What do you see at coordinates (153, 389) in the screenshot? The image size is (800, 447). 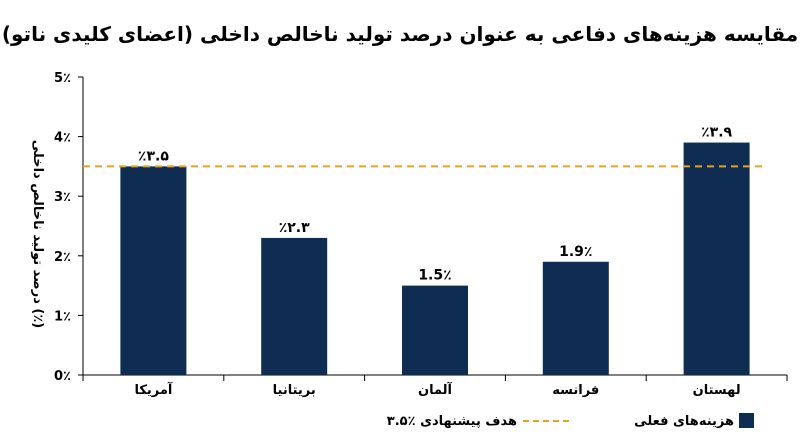 I see `x-tick-label: آمریکا` at bounding box center [153, 389].